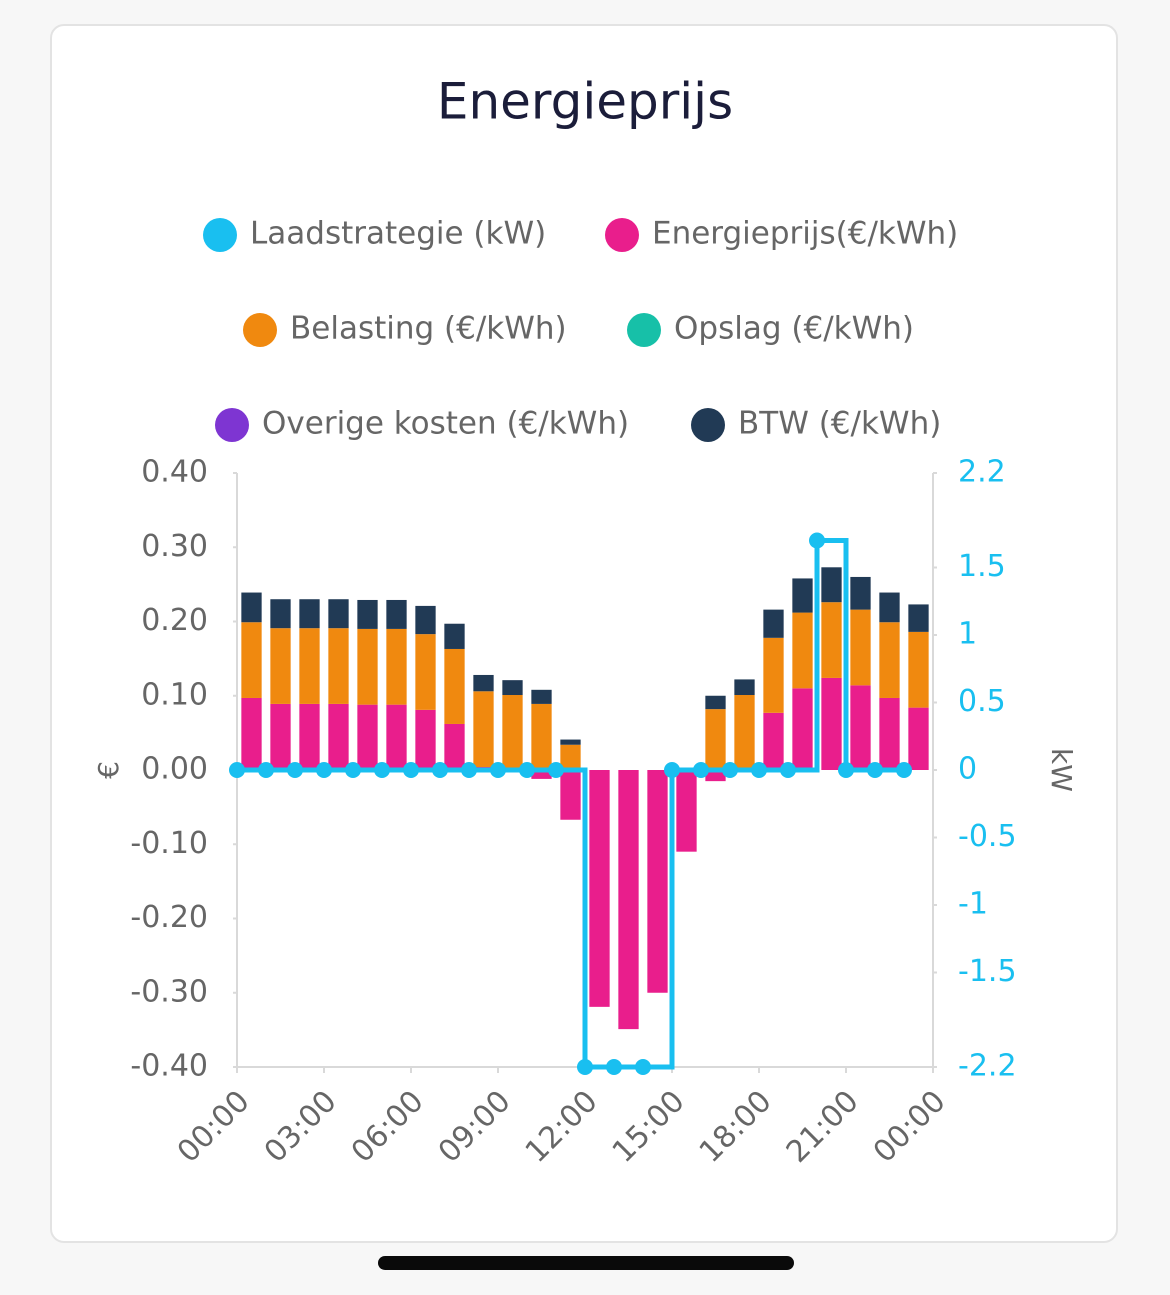 The image size is (1170, 1295). I want to click on x-tick-label: 21:00, so click(823, 1127).